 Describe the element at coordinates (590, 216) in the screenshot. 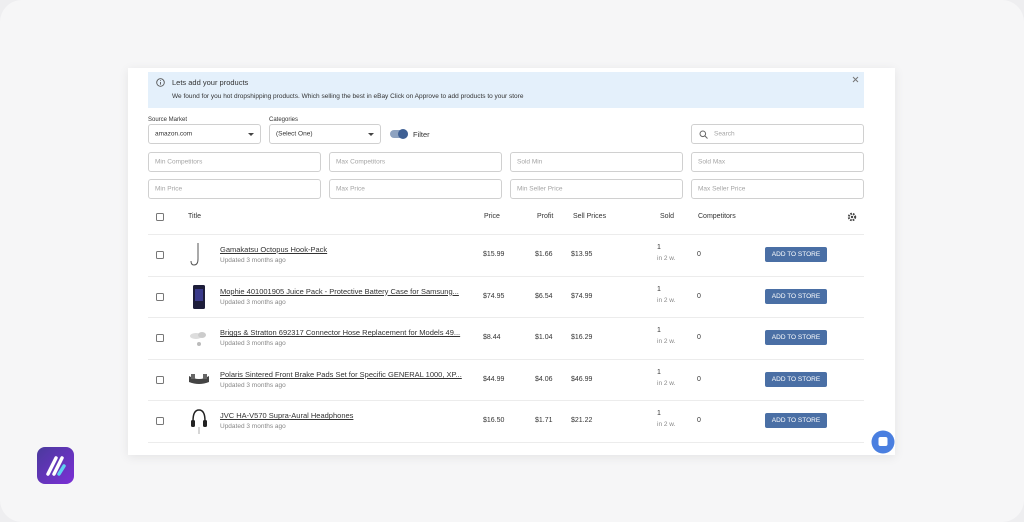

I see `column-header: Sell Prices` at that location.